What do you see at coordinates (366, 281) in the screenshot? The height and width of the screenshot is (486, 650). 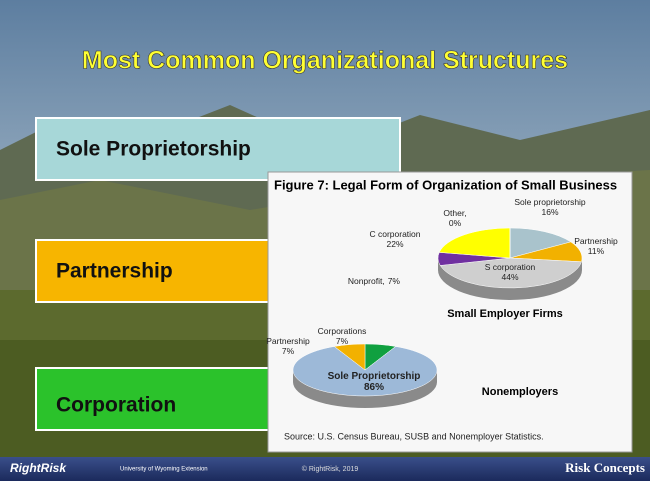 I see `label-name: Nonprofit,` at bounding box center [366, 281].